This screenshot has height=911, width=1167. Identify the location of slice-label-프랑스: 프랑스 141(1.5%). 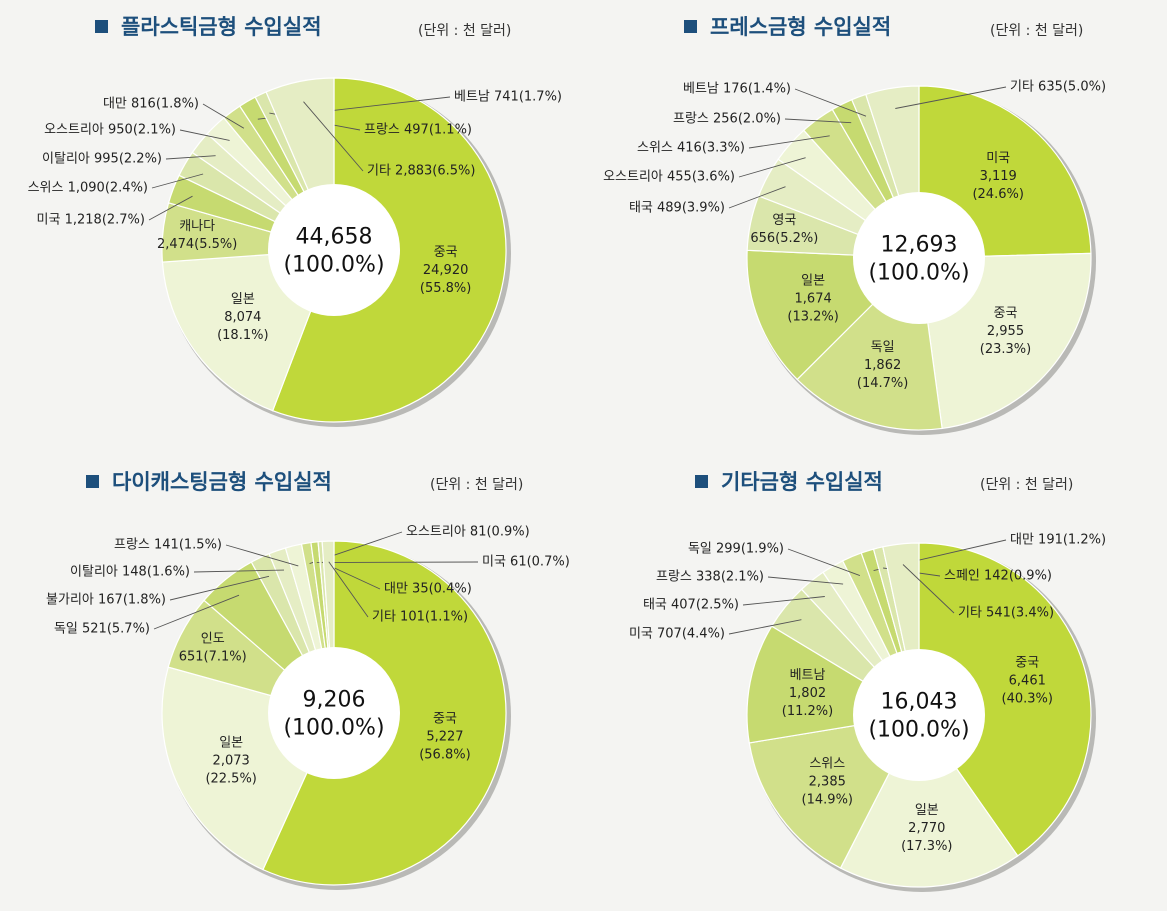
(168, 545).